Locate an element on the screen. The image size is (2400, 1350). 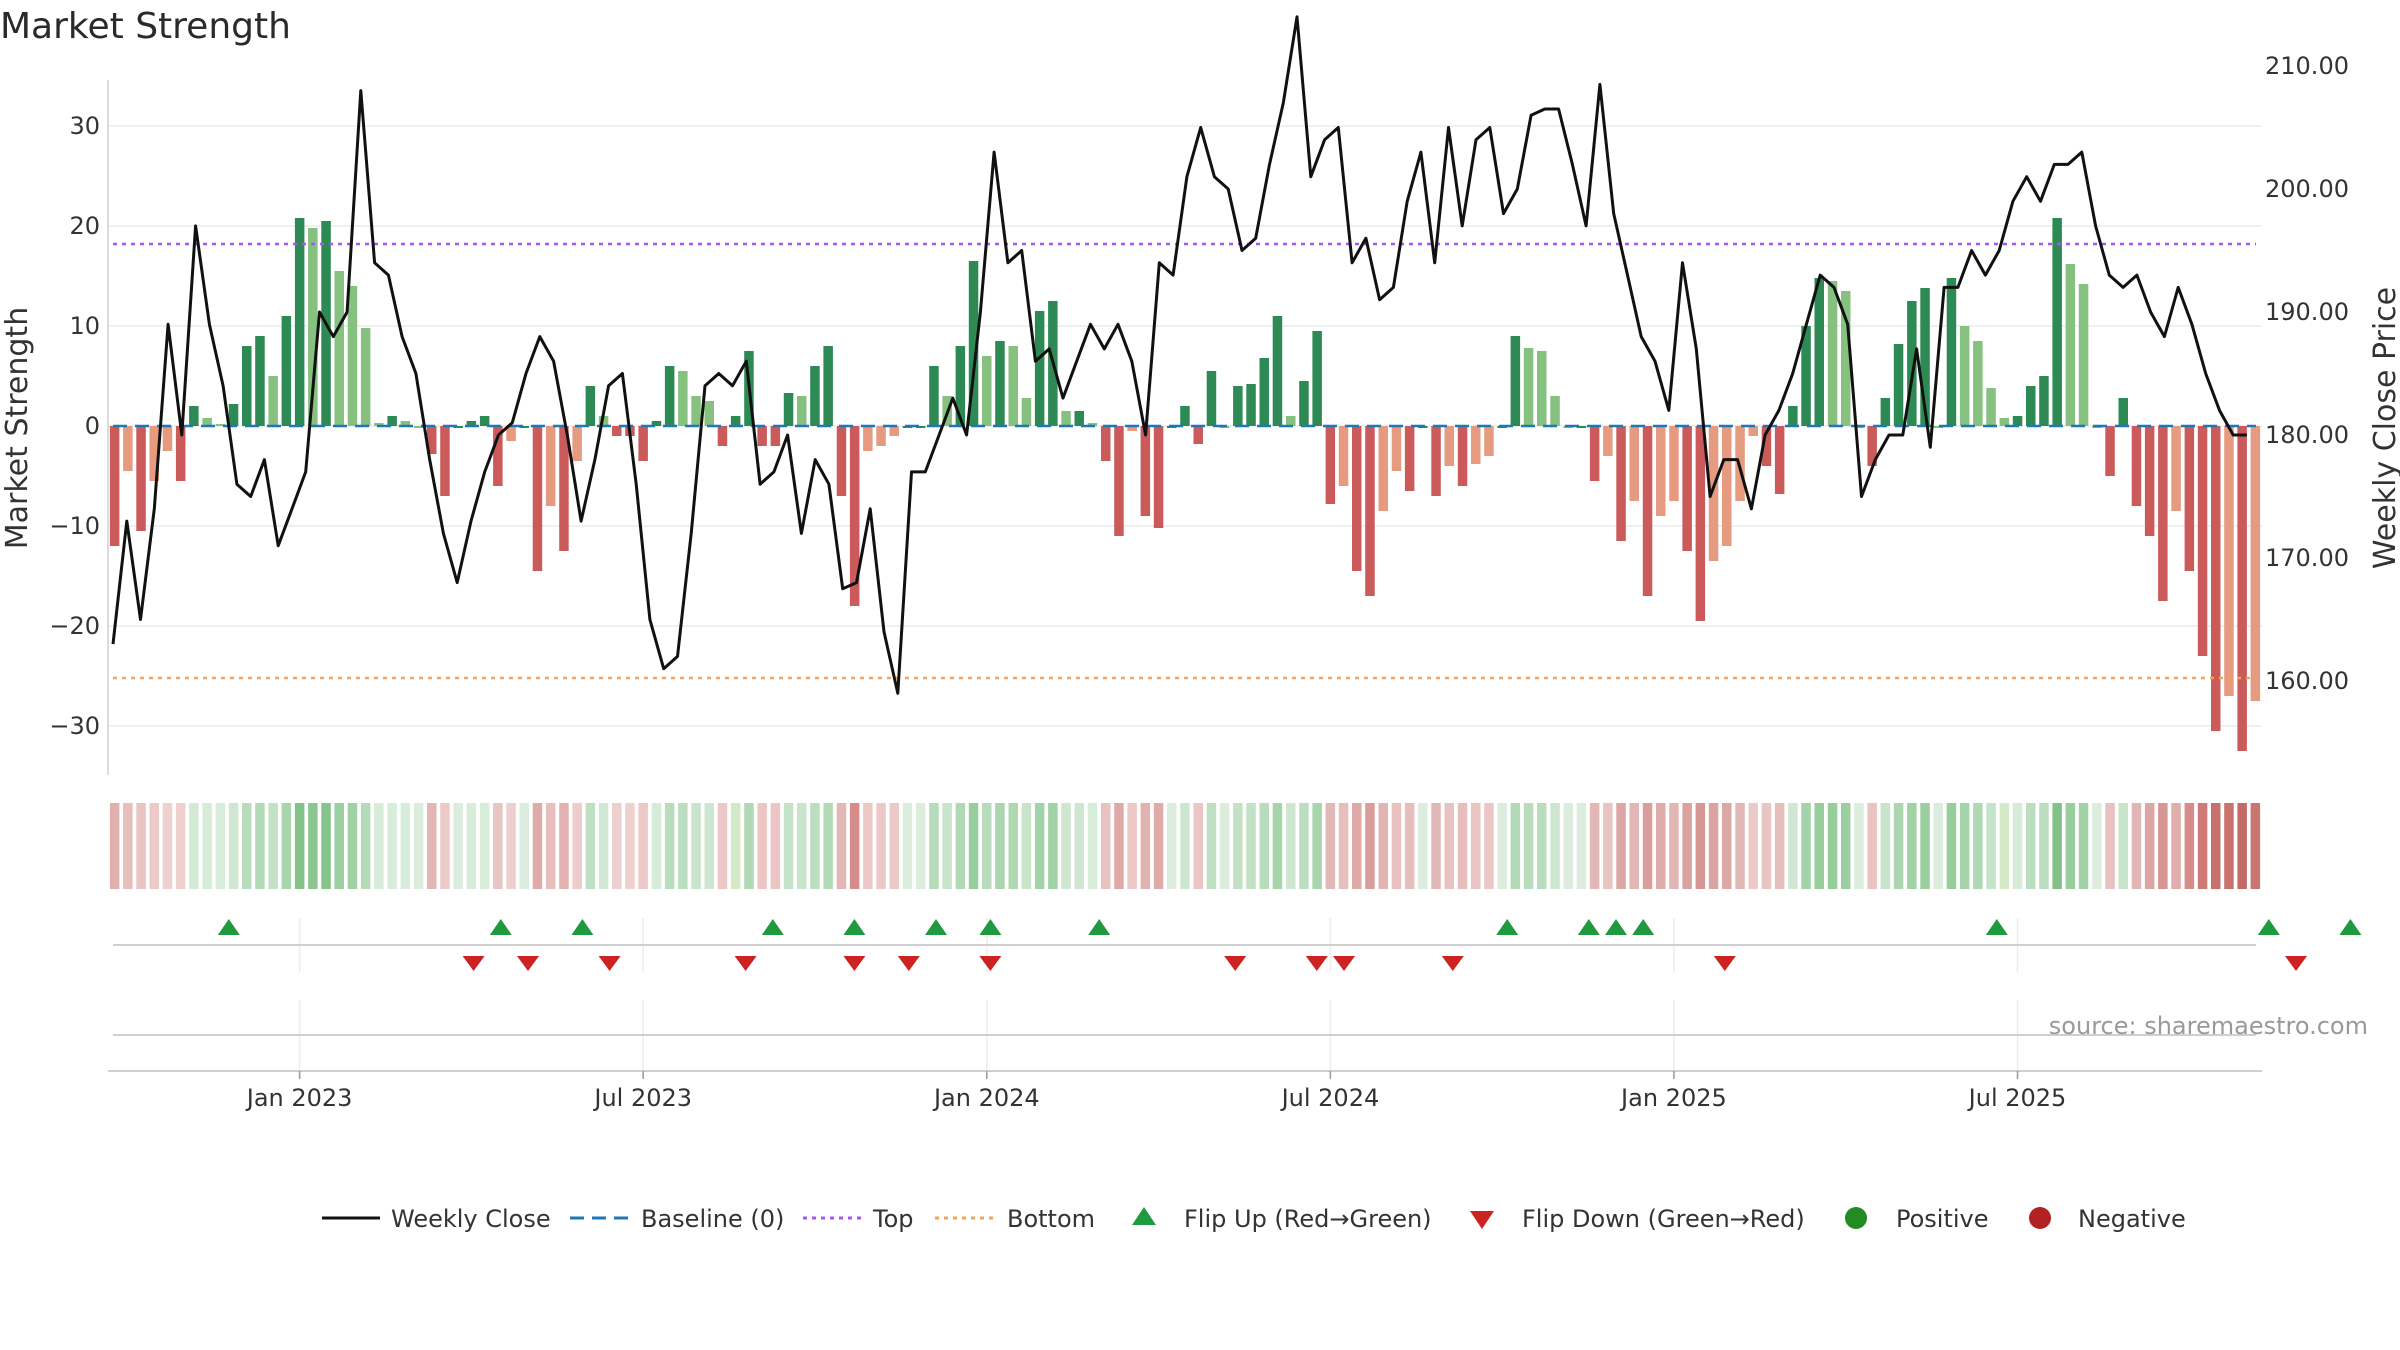
legend-bottom: Bottom is located at coordinates (1051, 1219).